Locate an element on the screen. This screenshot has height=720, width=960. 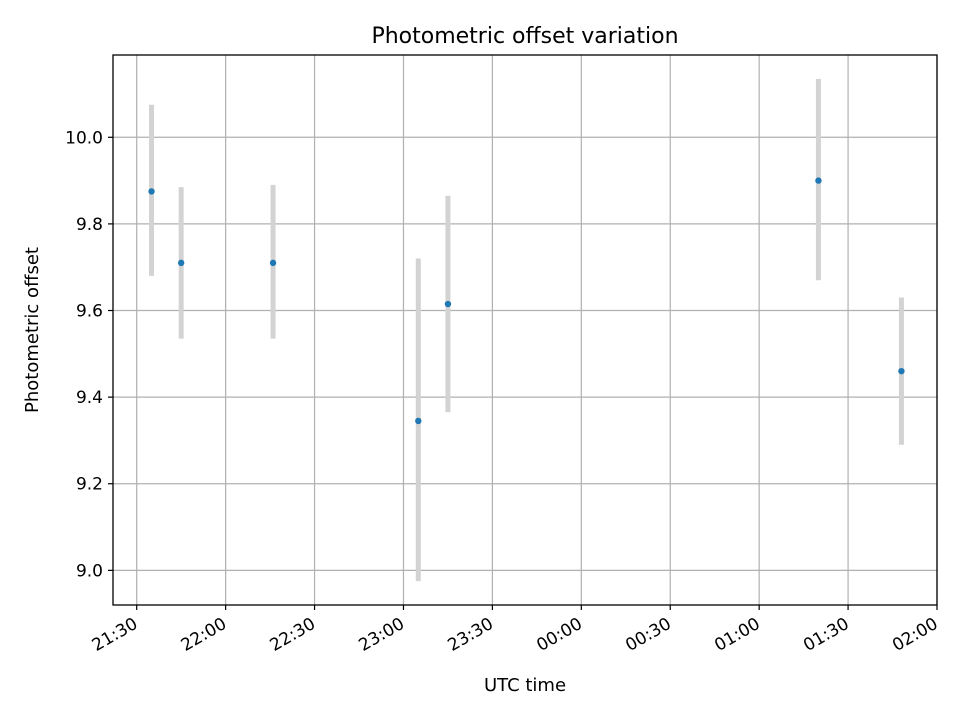
y-tick-label: 9.2 is located at coordinates (89, 485).